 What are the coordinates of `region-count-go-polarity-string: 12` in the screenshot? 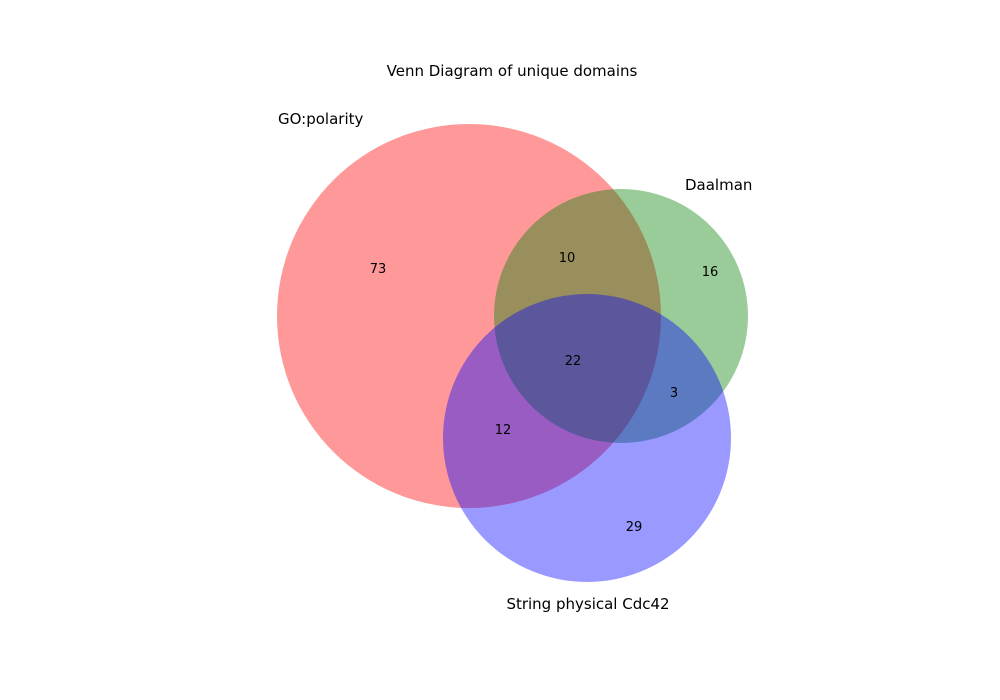 It's located at (503, 430).